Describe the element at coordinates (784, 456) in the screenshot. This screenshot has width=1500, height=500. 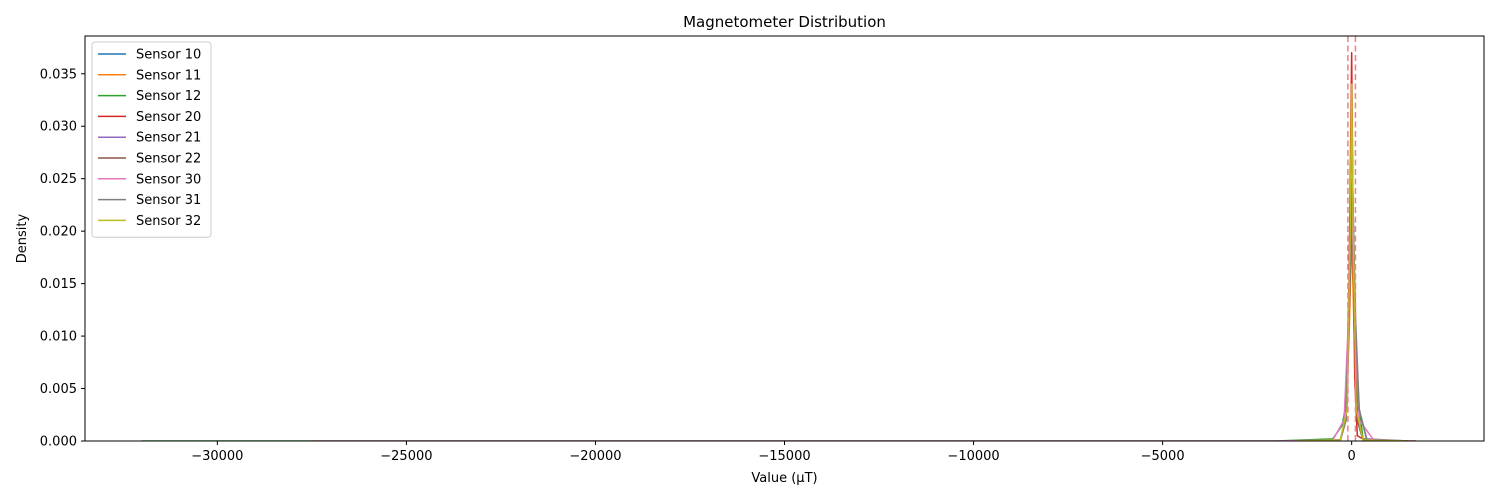
I see `x-tick-label: −15000` at that location.